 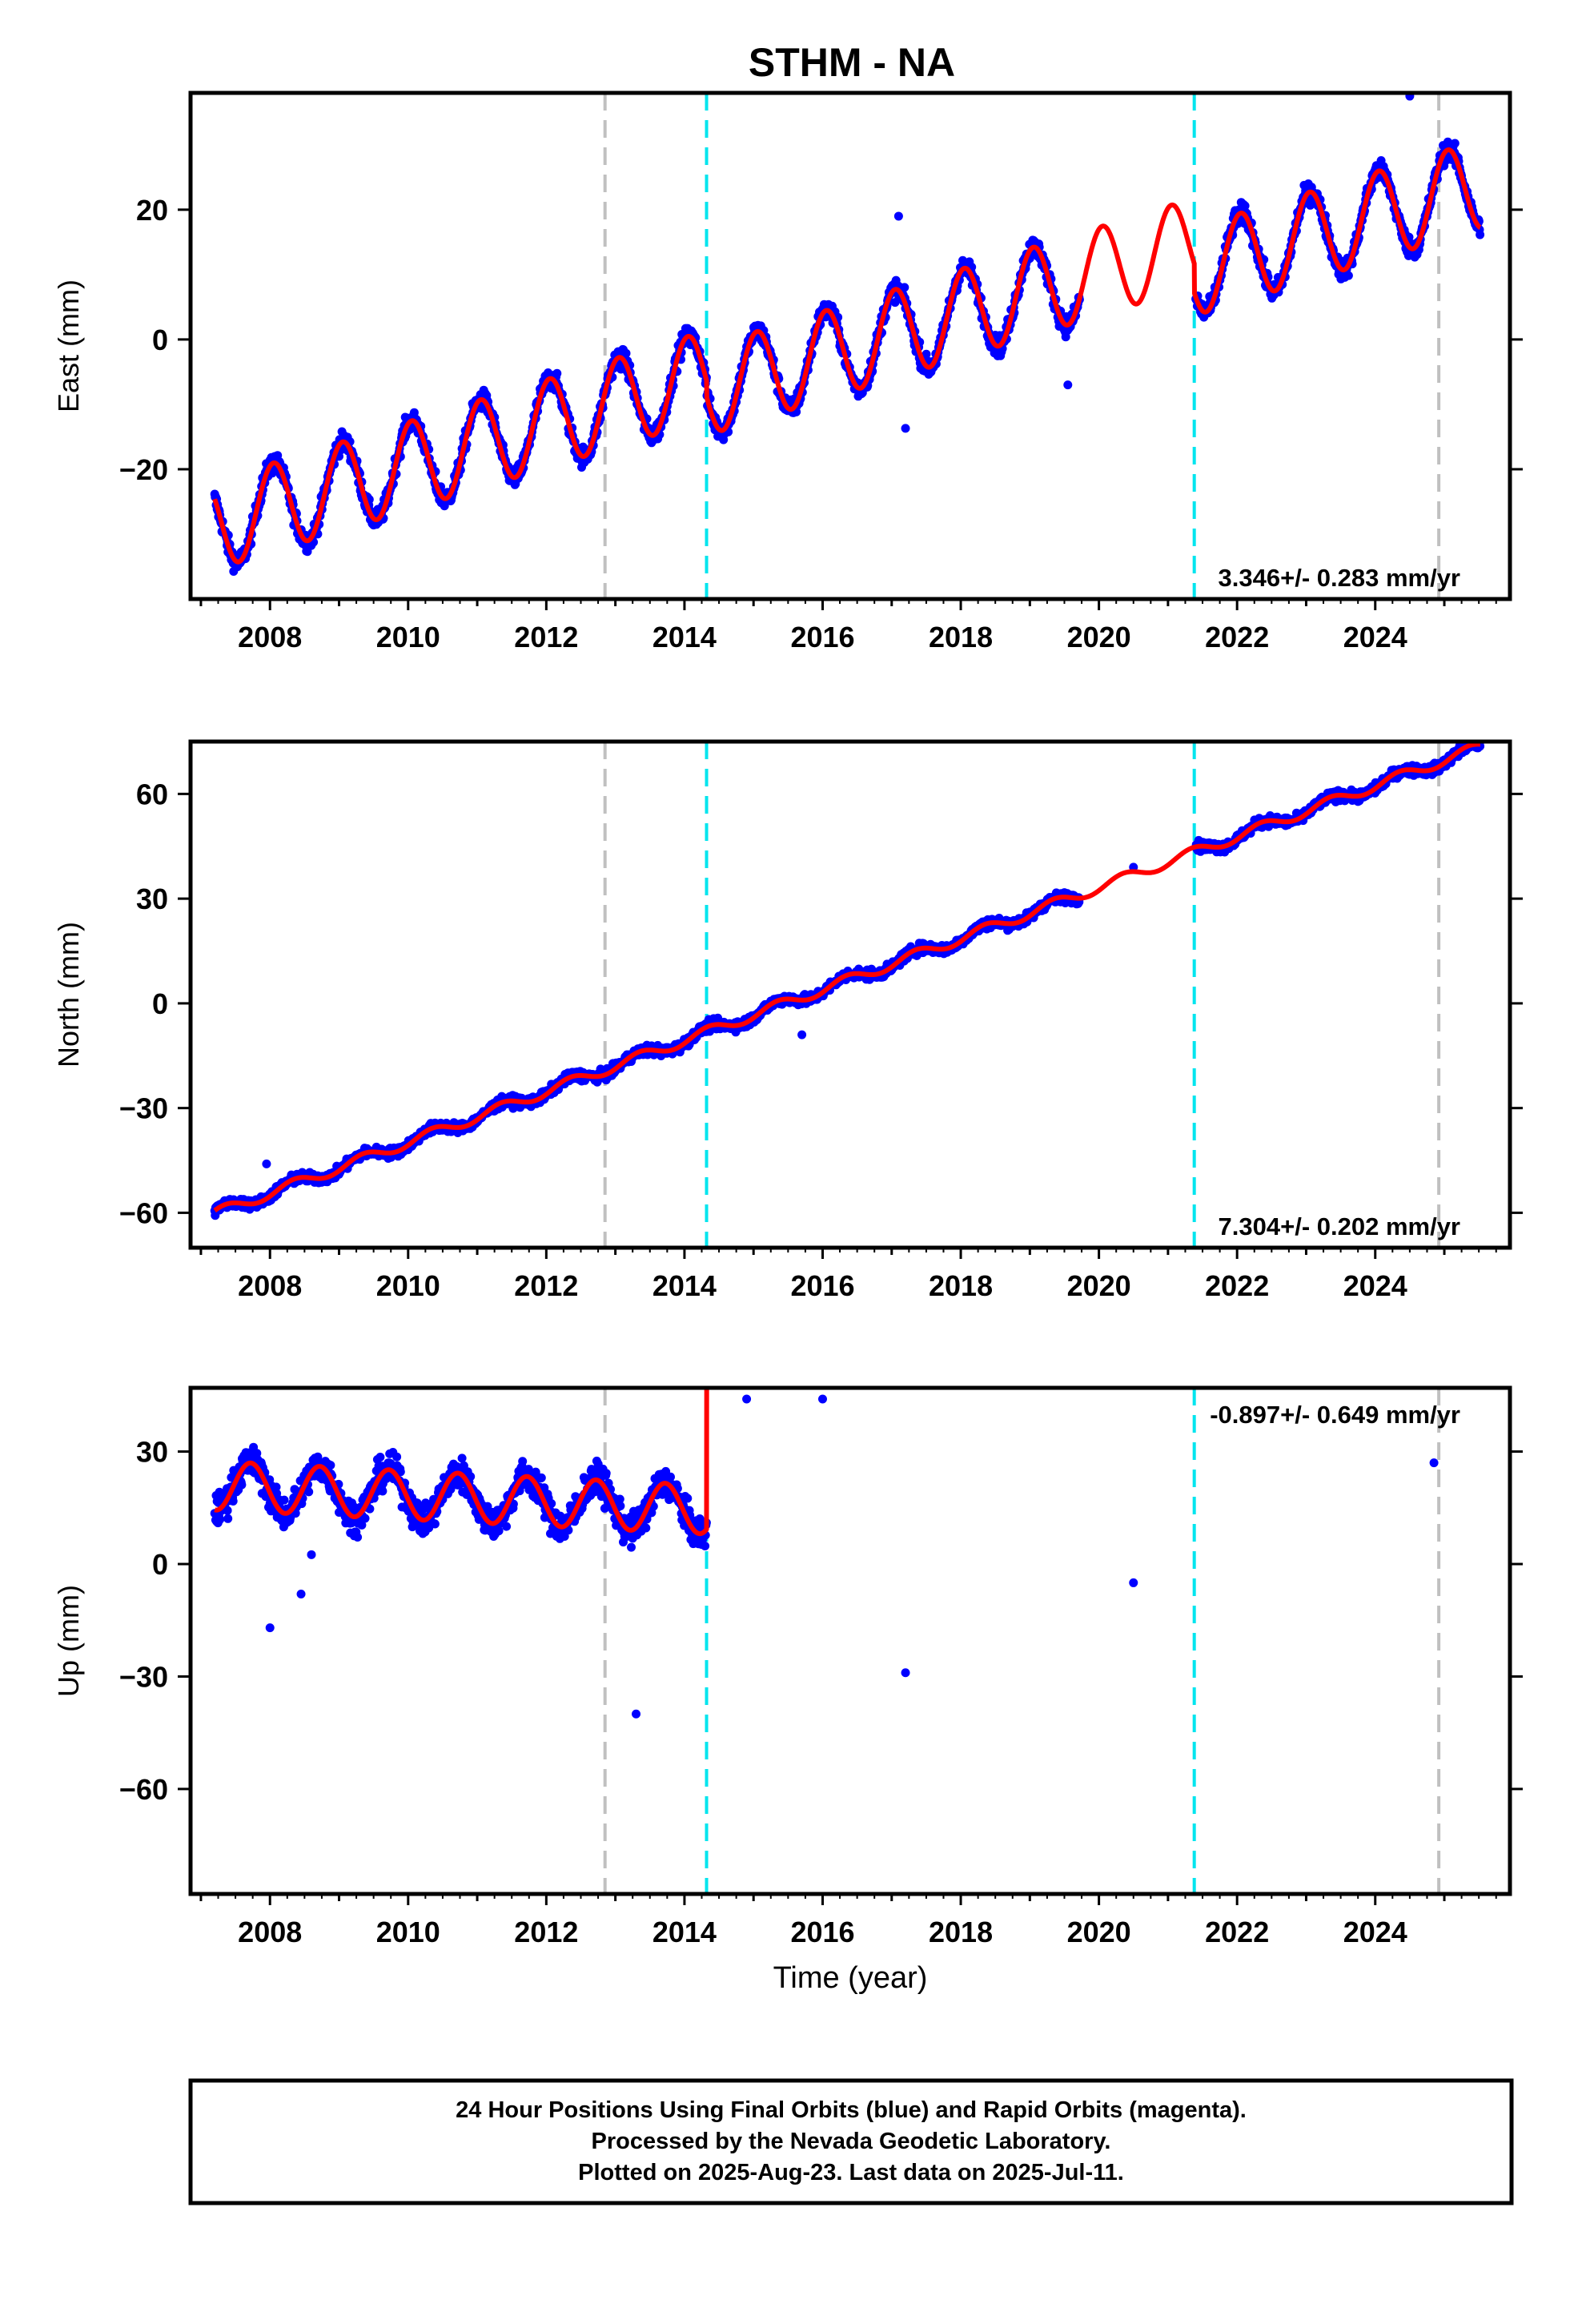 I want to click on east-ylabel: East (mm), so click(x=69, y=345).